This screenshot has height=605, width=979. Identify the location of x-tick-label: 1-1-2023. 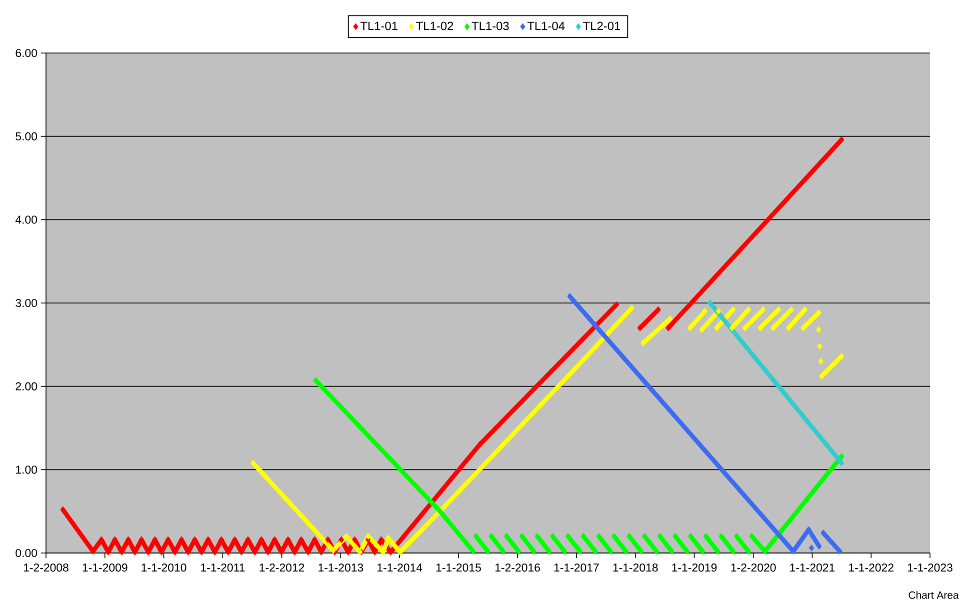
(930, 568).